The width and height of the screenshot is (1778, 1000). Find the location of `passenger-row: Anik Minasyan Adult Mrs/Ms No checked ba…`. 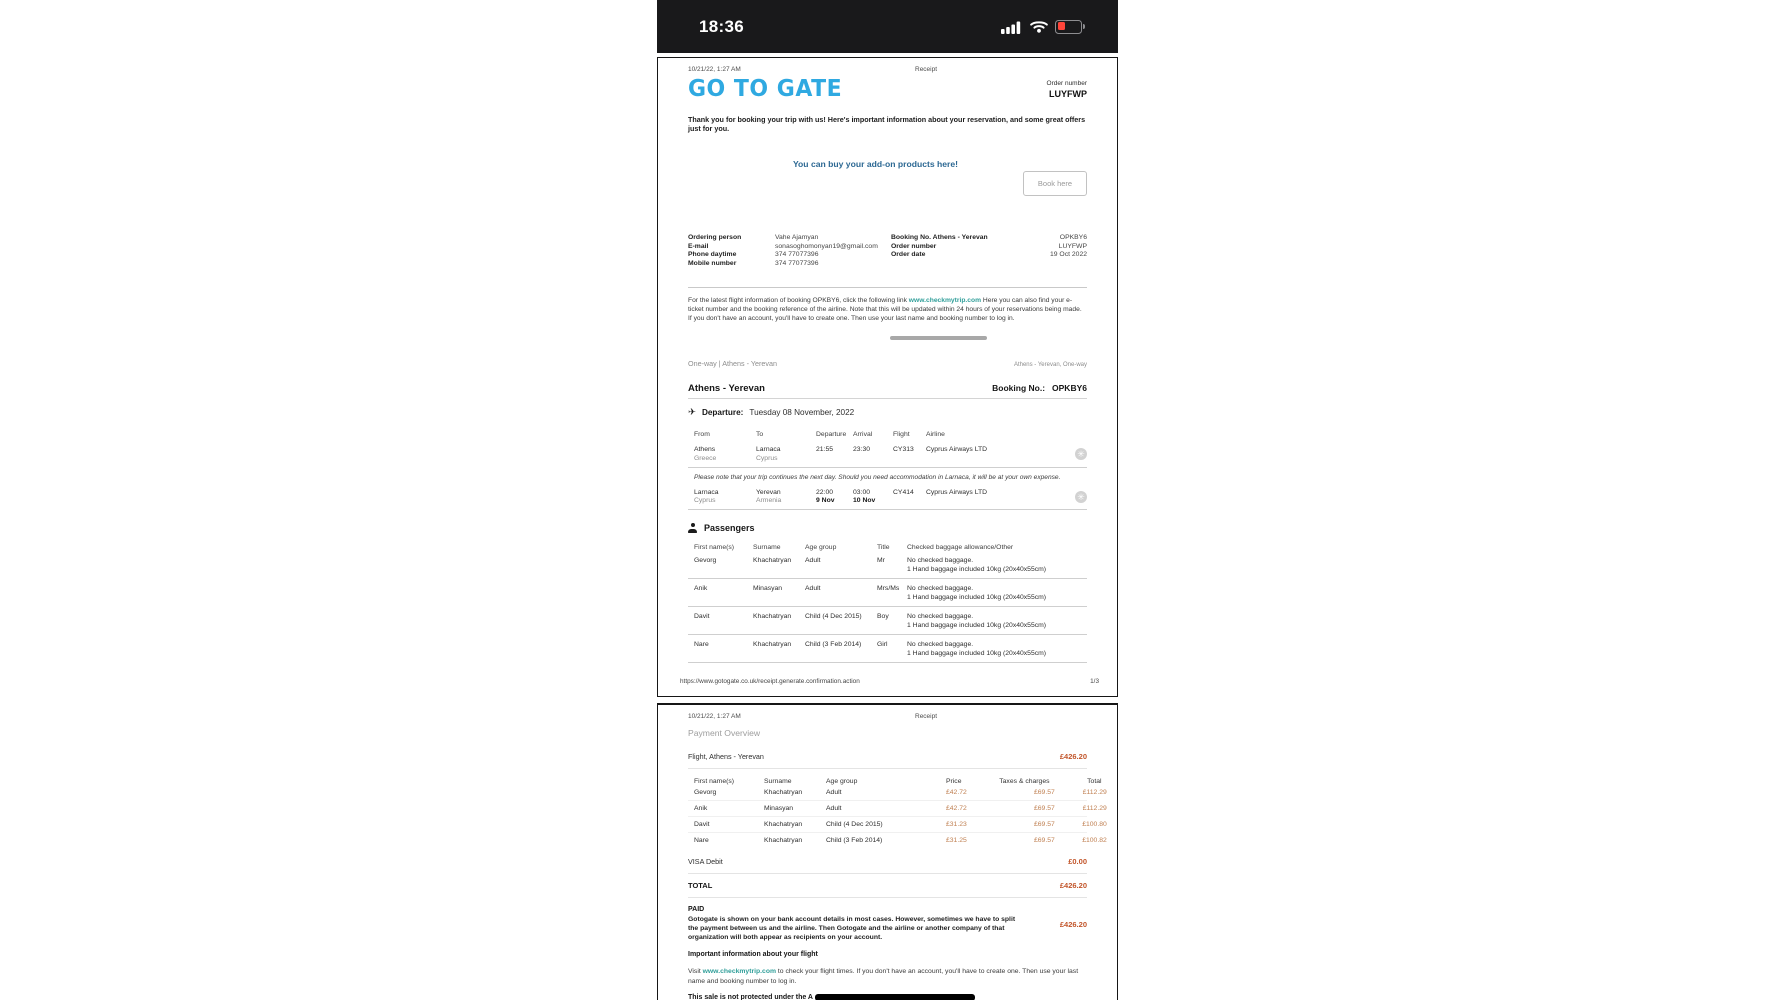

passenger-row: Anik Minasyan Adult Mrs/Ms No checked ba… is located at coordinates (887, 593).